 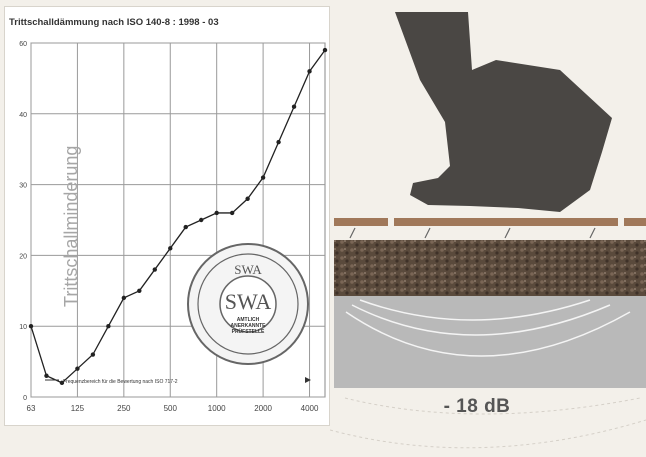 I want to click on sound-waves, so click(x=488, y=328).